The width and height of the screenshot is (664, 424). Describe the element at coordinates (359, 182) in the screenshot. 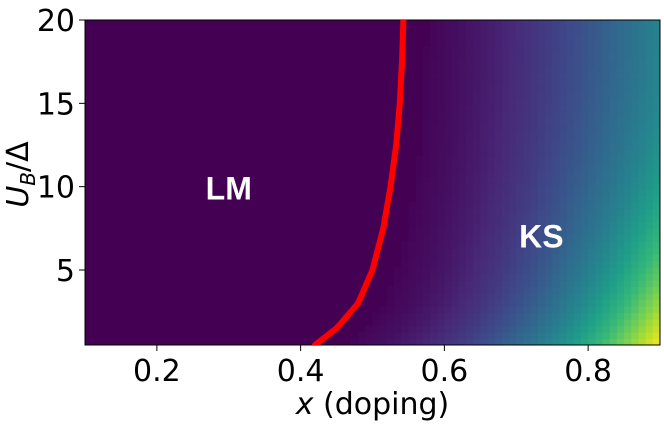

I see `phase-boundary-curve` at that location.